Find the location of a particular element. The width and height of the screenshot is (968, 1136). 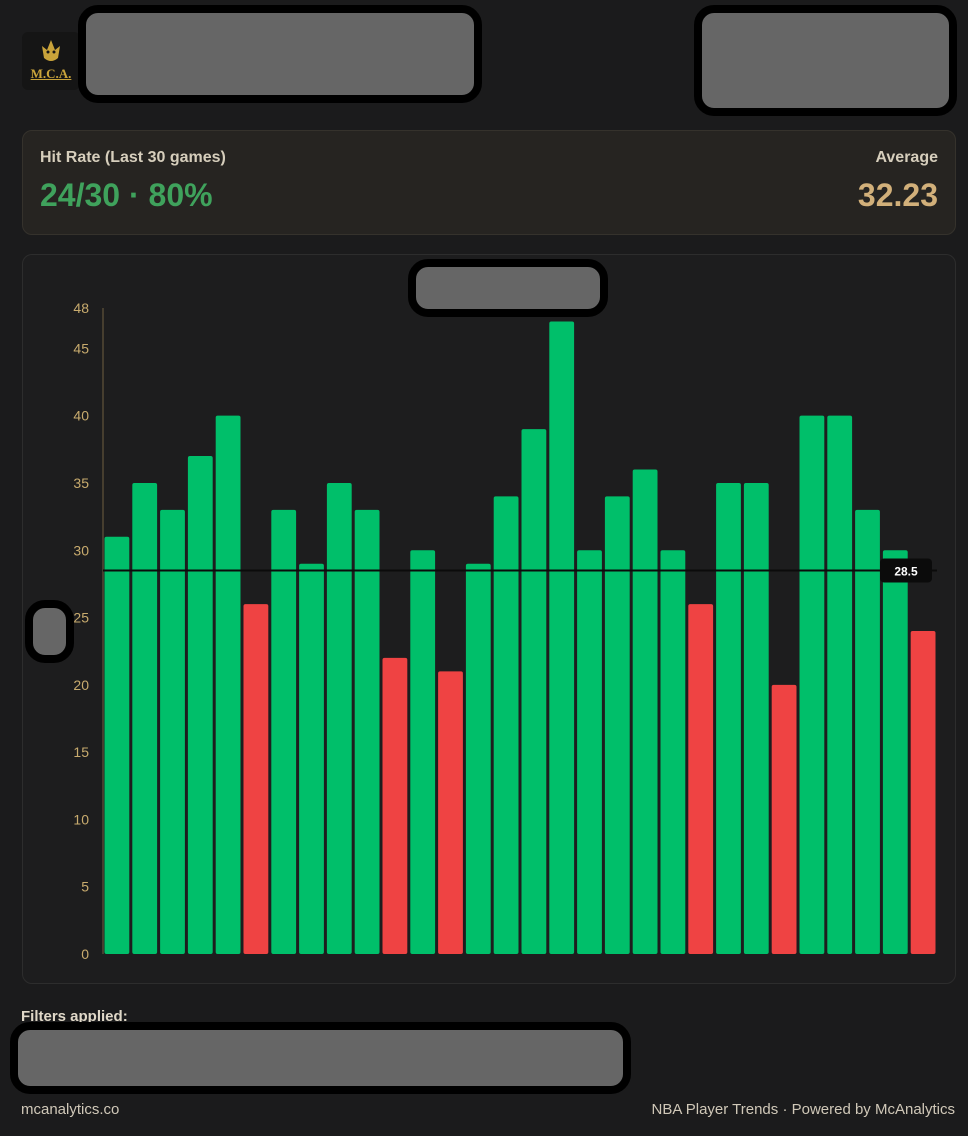

redacted-axis-label is located at coordinates (49, 631).